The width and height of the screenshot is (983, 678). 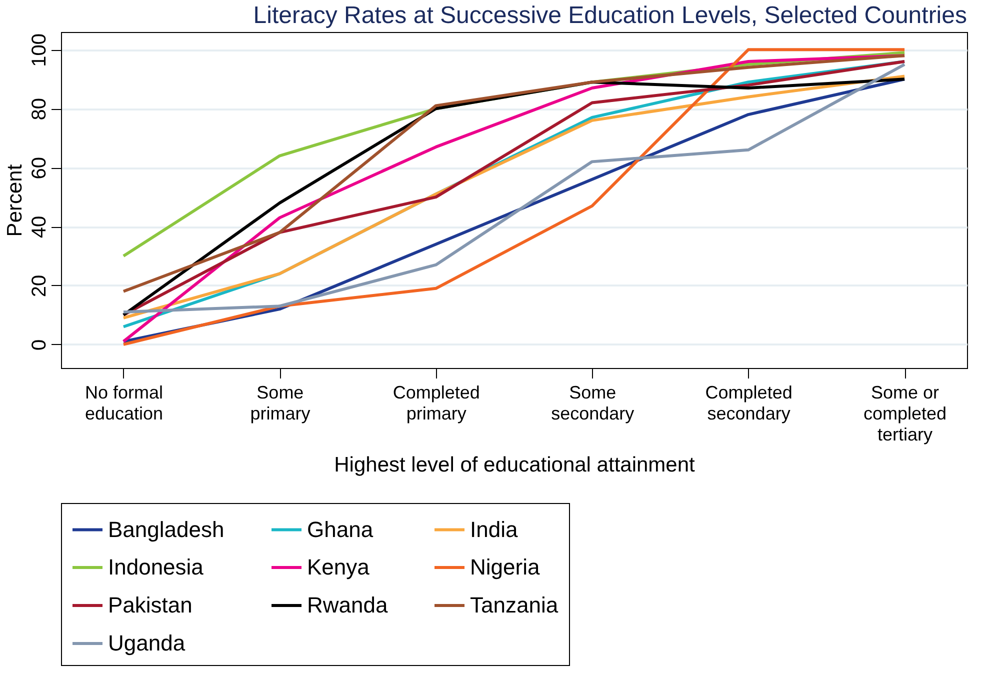 I want to click on legend-label: Indonesia, so click(x=156, y=567).